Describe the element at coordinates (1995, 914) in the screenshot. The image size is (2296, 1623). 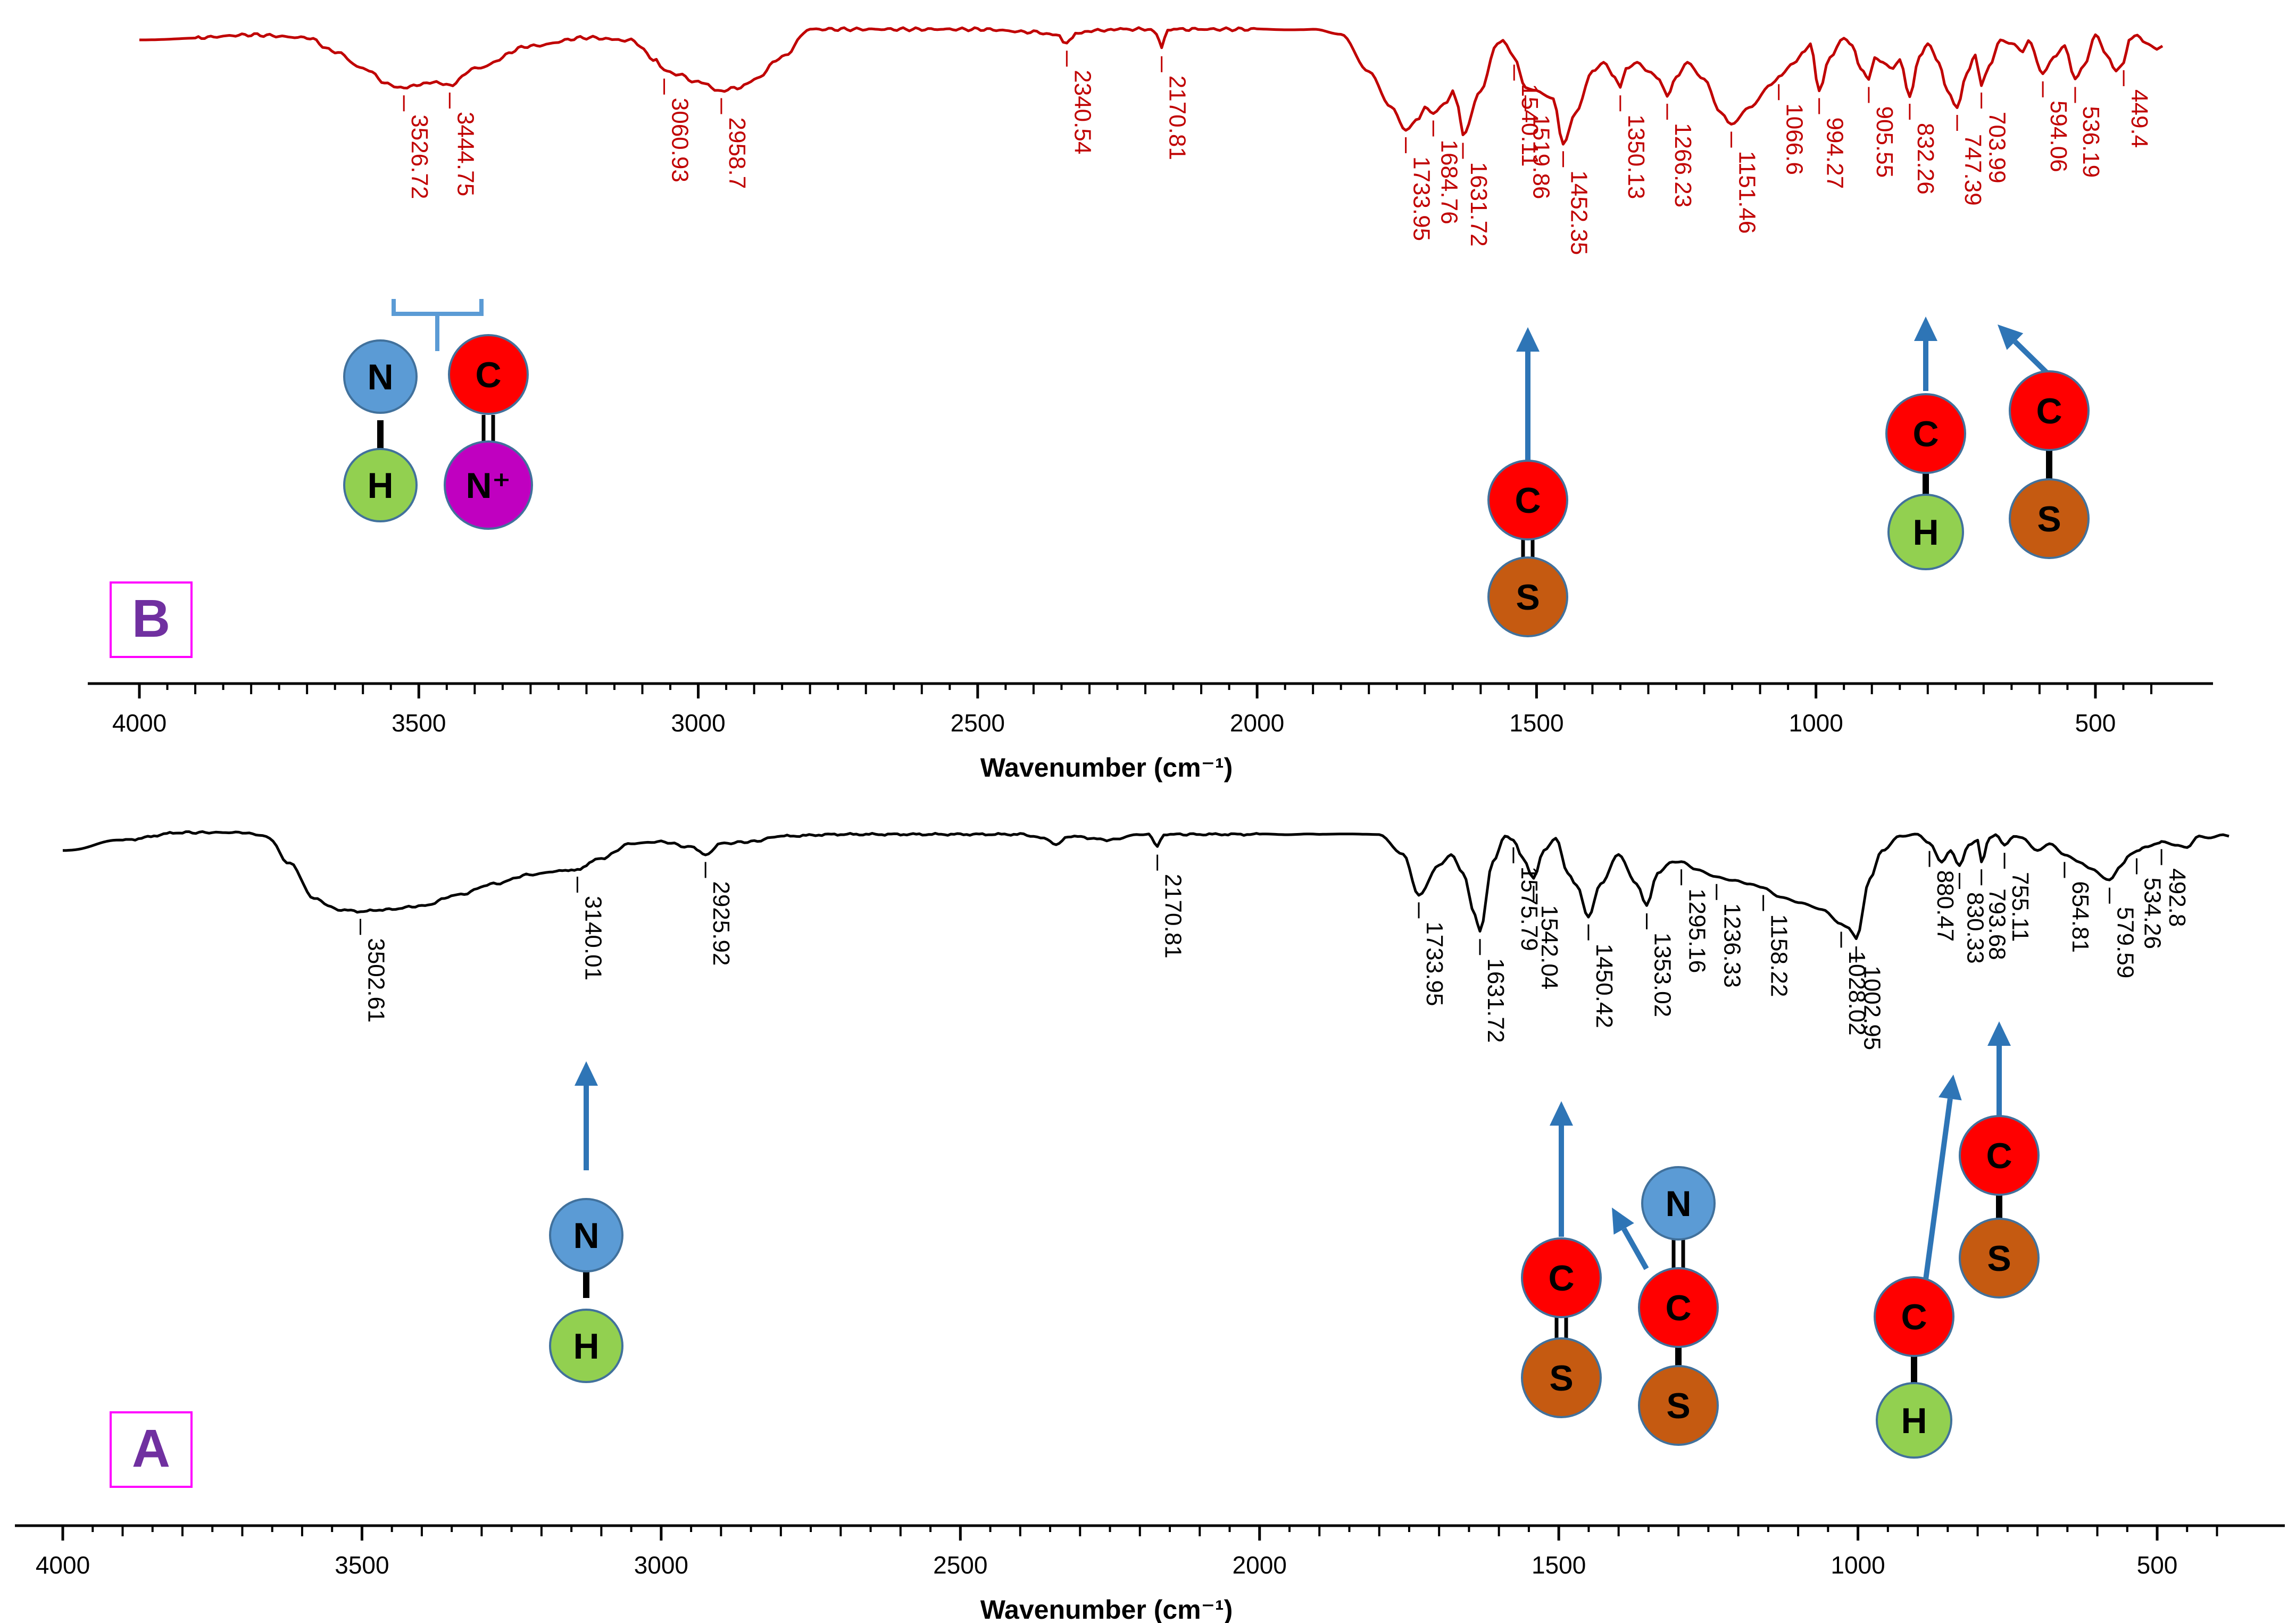
I see `peak-label: 793.68` at that location.